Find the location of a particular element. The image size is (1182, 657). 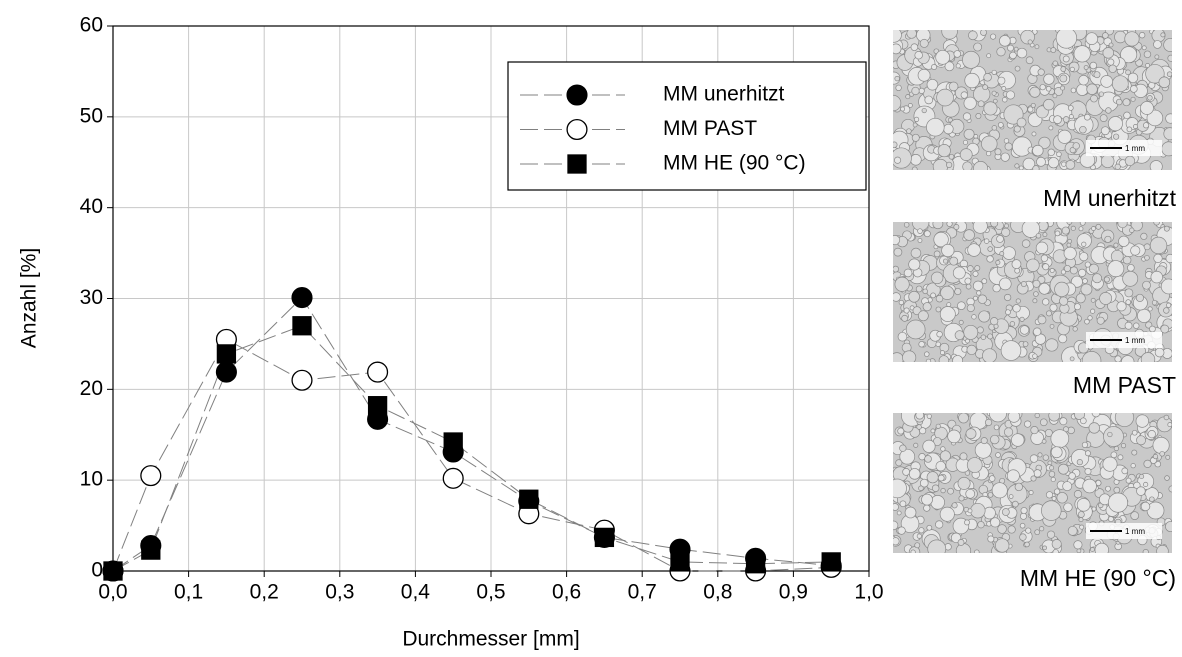

x-tick-label: 1,0 is located at coordinates (868, 592).